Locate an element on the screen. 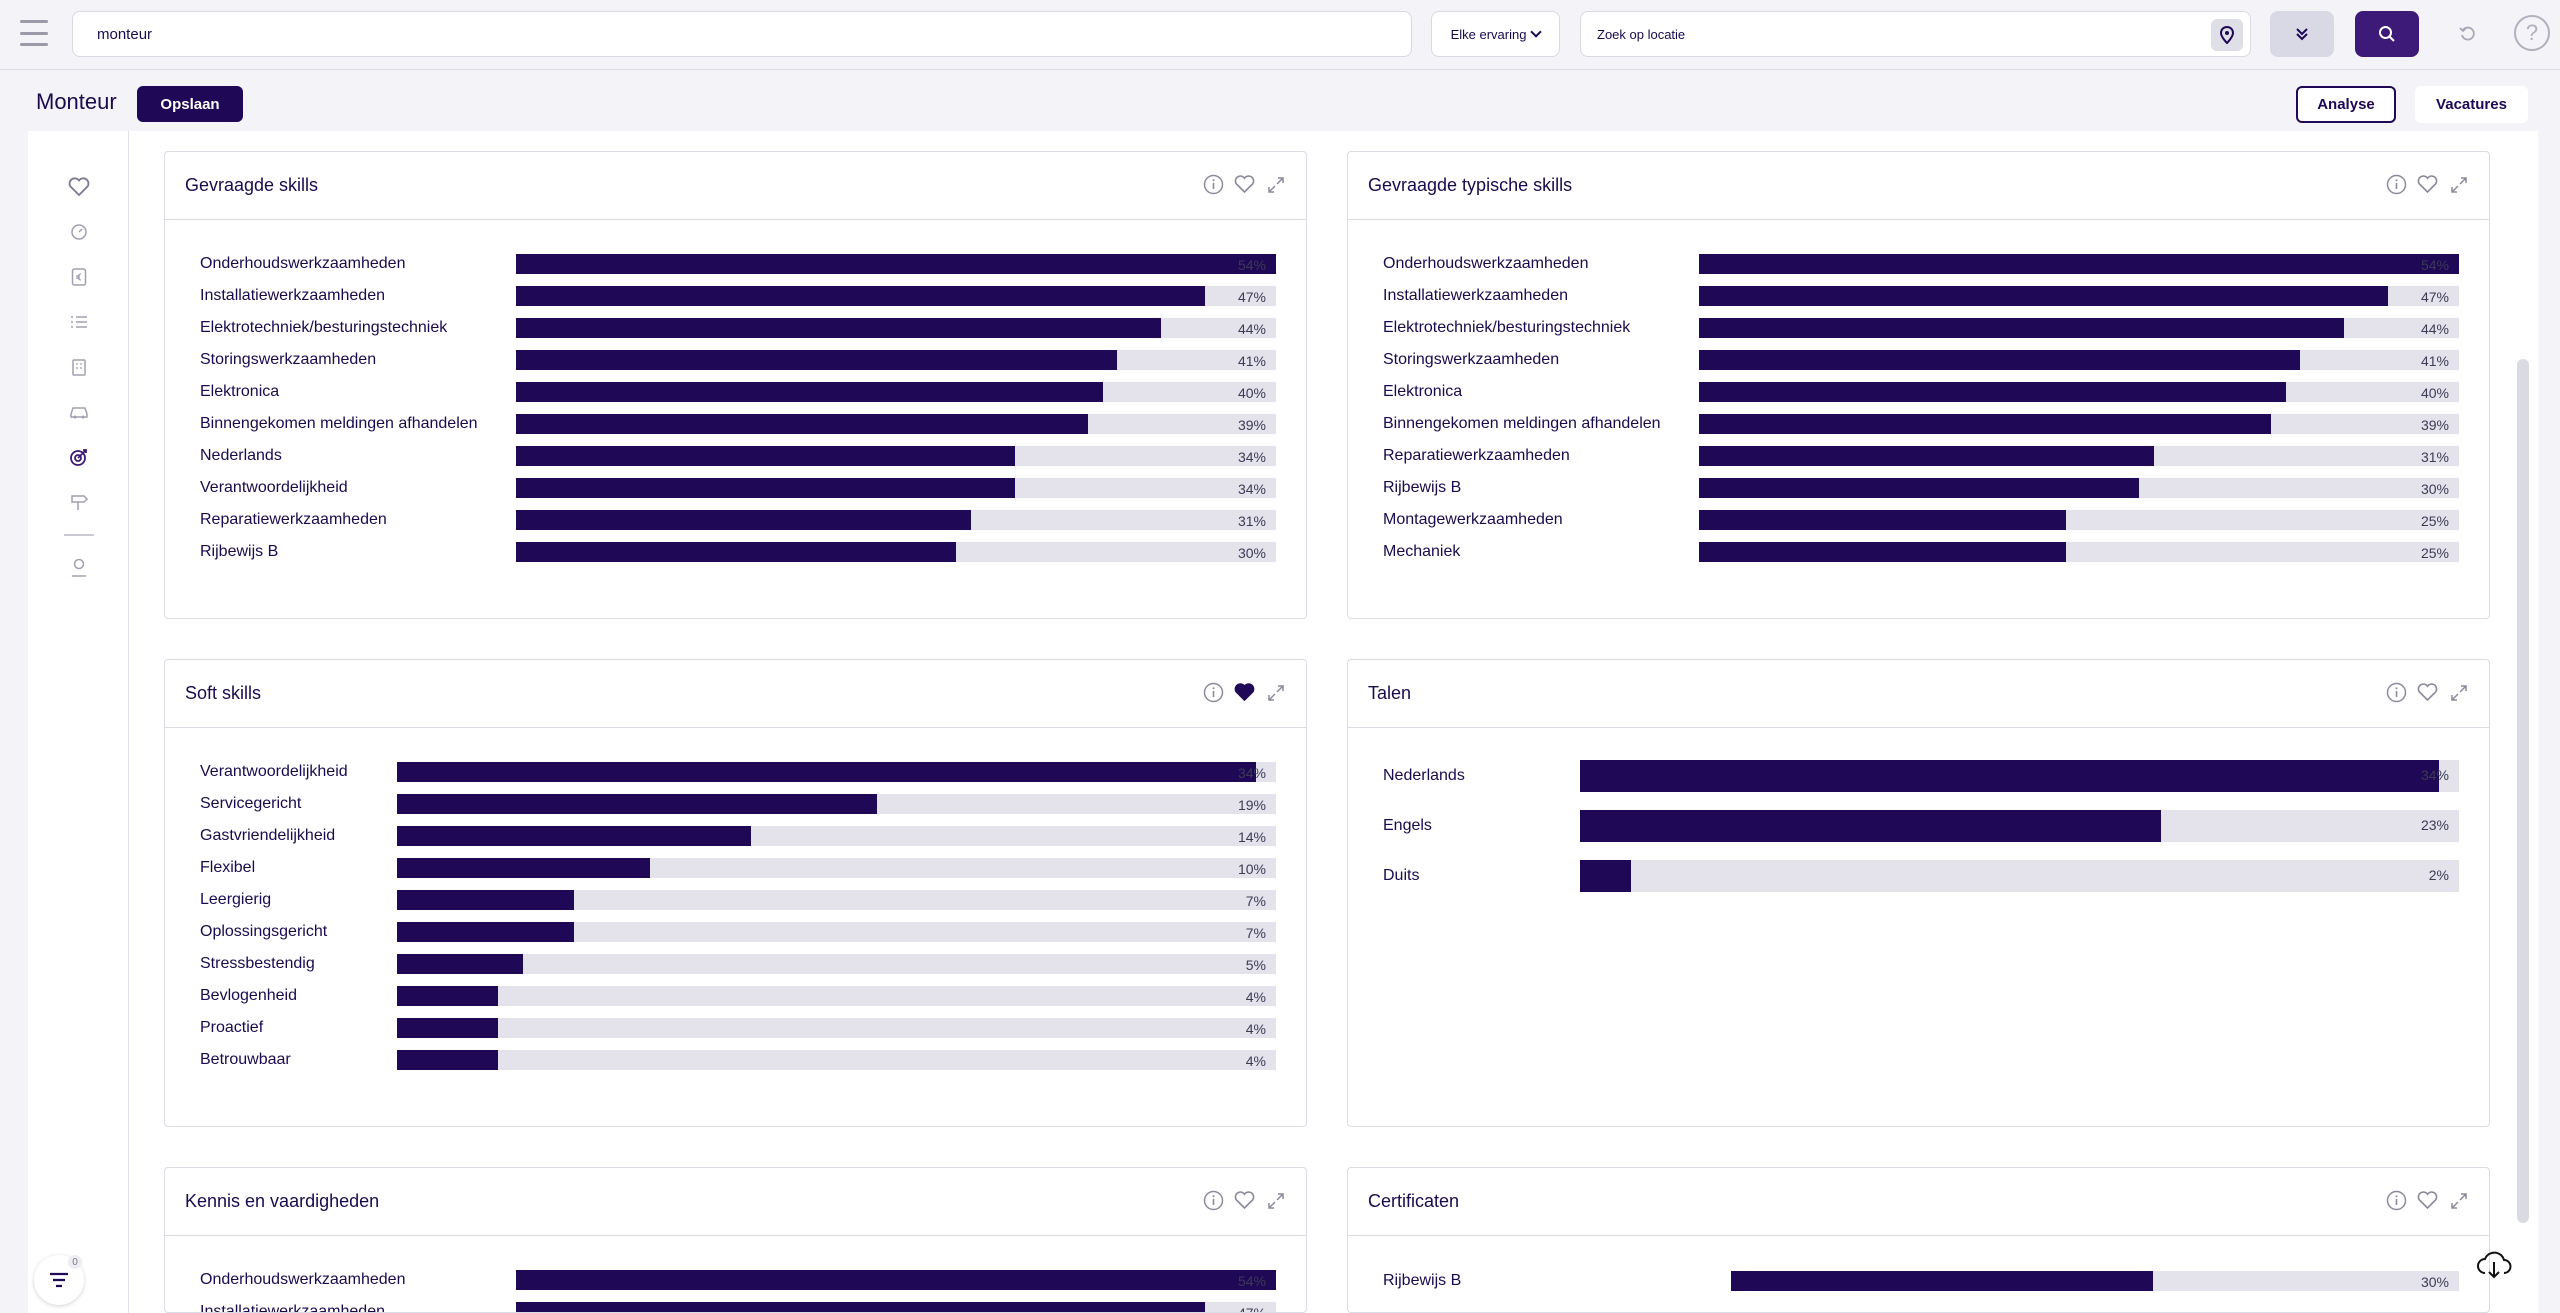 The width and height of the screenshot is (2560, 1313). bar-percentage: 34% is located at coordinates (1251, 489).